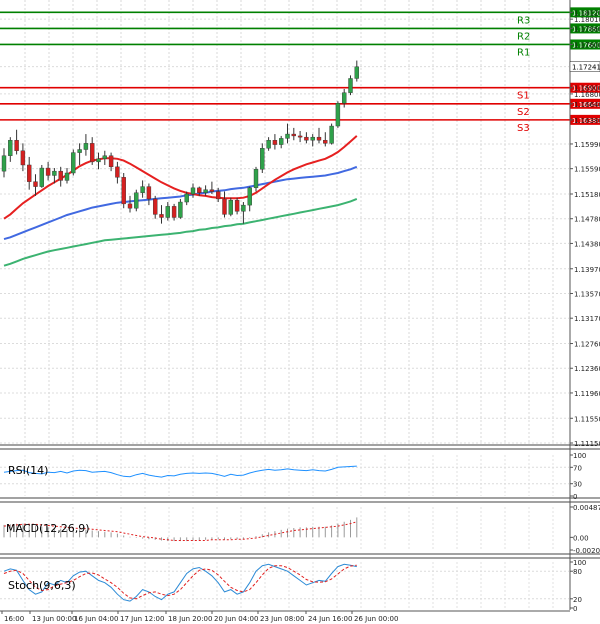 The width and height of the screenshot is (600, 624). Describe the element at coordinates (581, 538) in the screenshot. I see `macd-tick-label: 0.00` at that location.